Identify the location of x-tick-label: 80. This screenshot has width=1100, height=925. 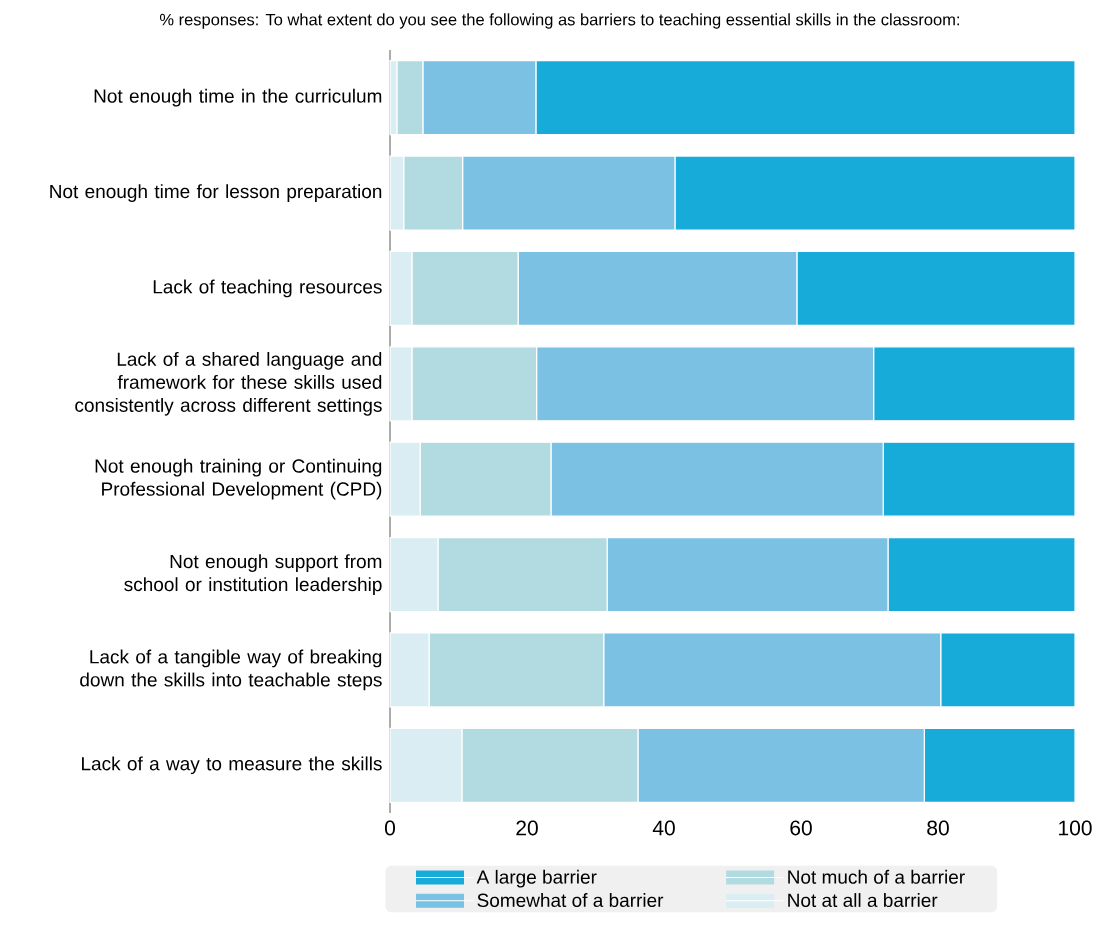
(938, 828).